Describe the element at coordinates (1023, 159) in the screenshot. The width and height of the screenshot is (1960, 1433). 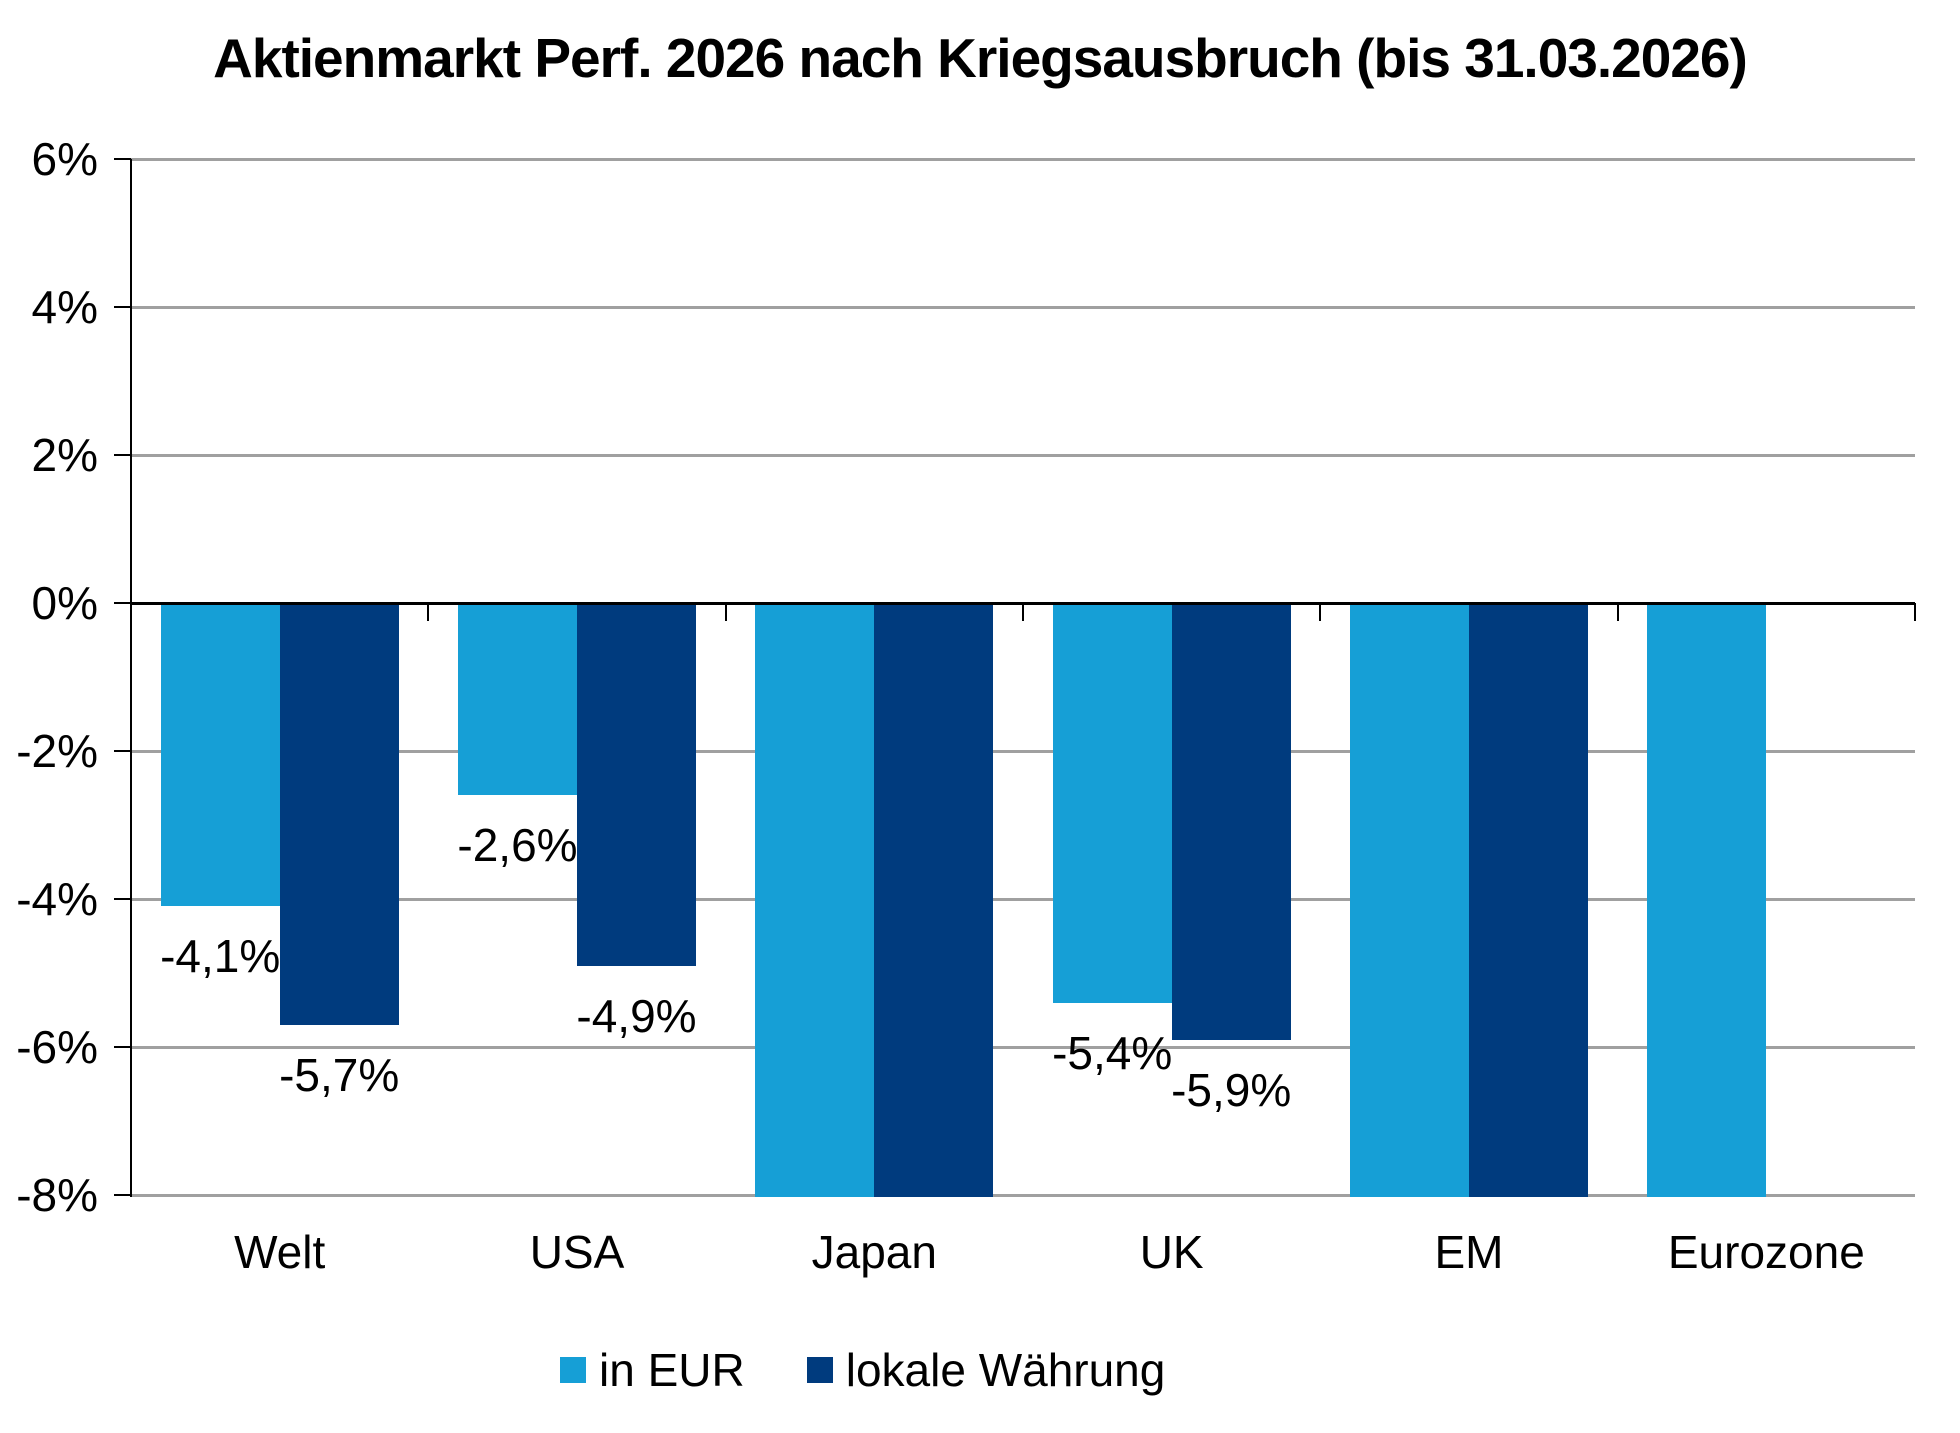
I see `gridline-6%` at that location.